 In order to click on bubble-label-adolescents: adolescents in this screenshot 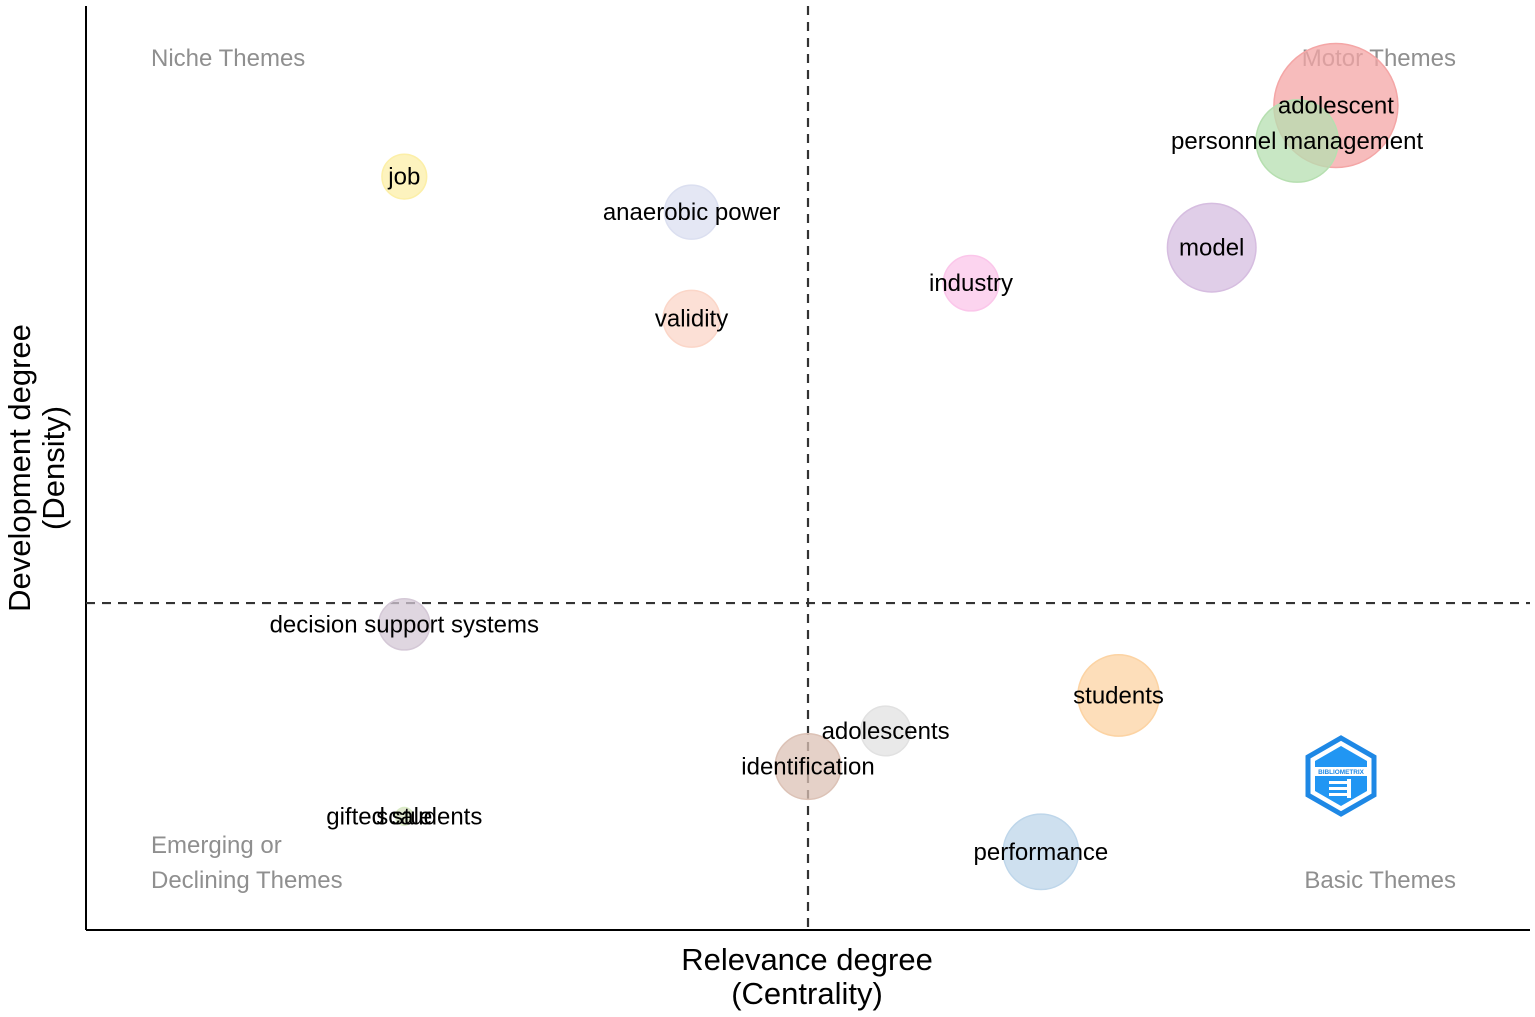, I will do `click(886, 731)`.